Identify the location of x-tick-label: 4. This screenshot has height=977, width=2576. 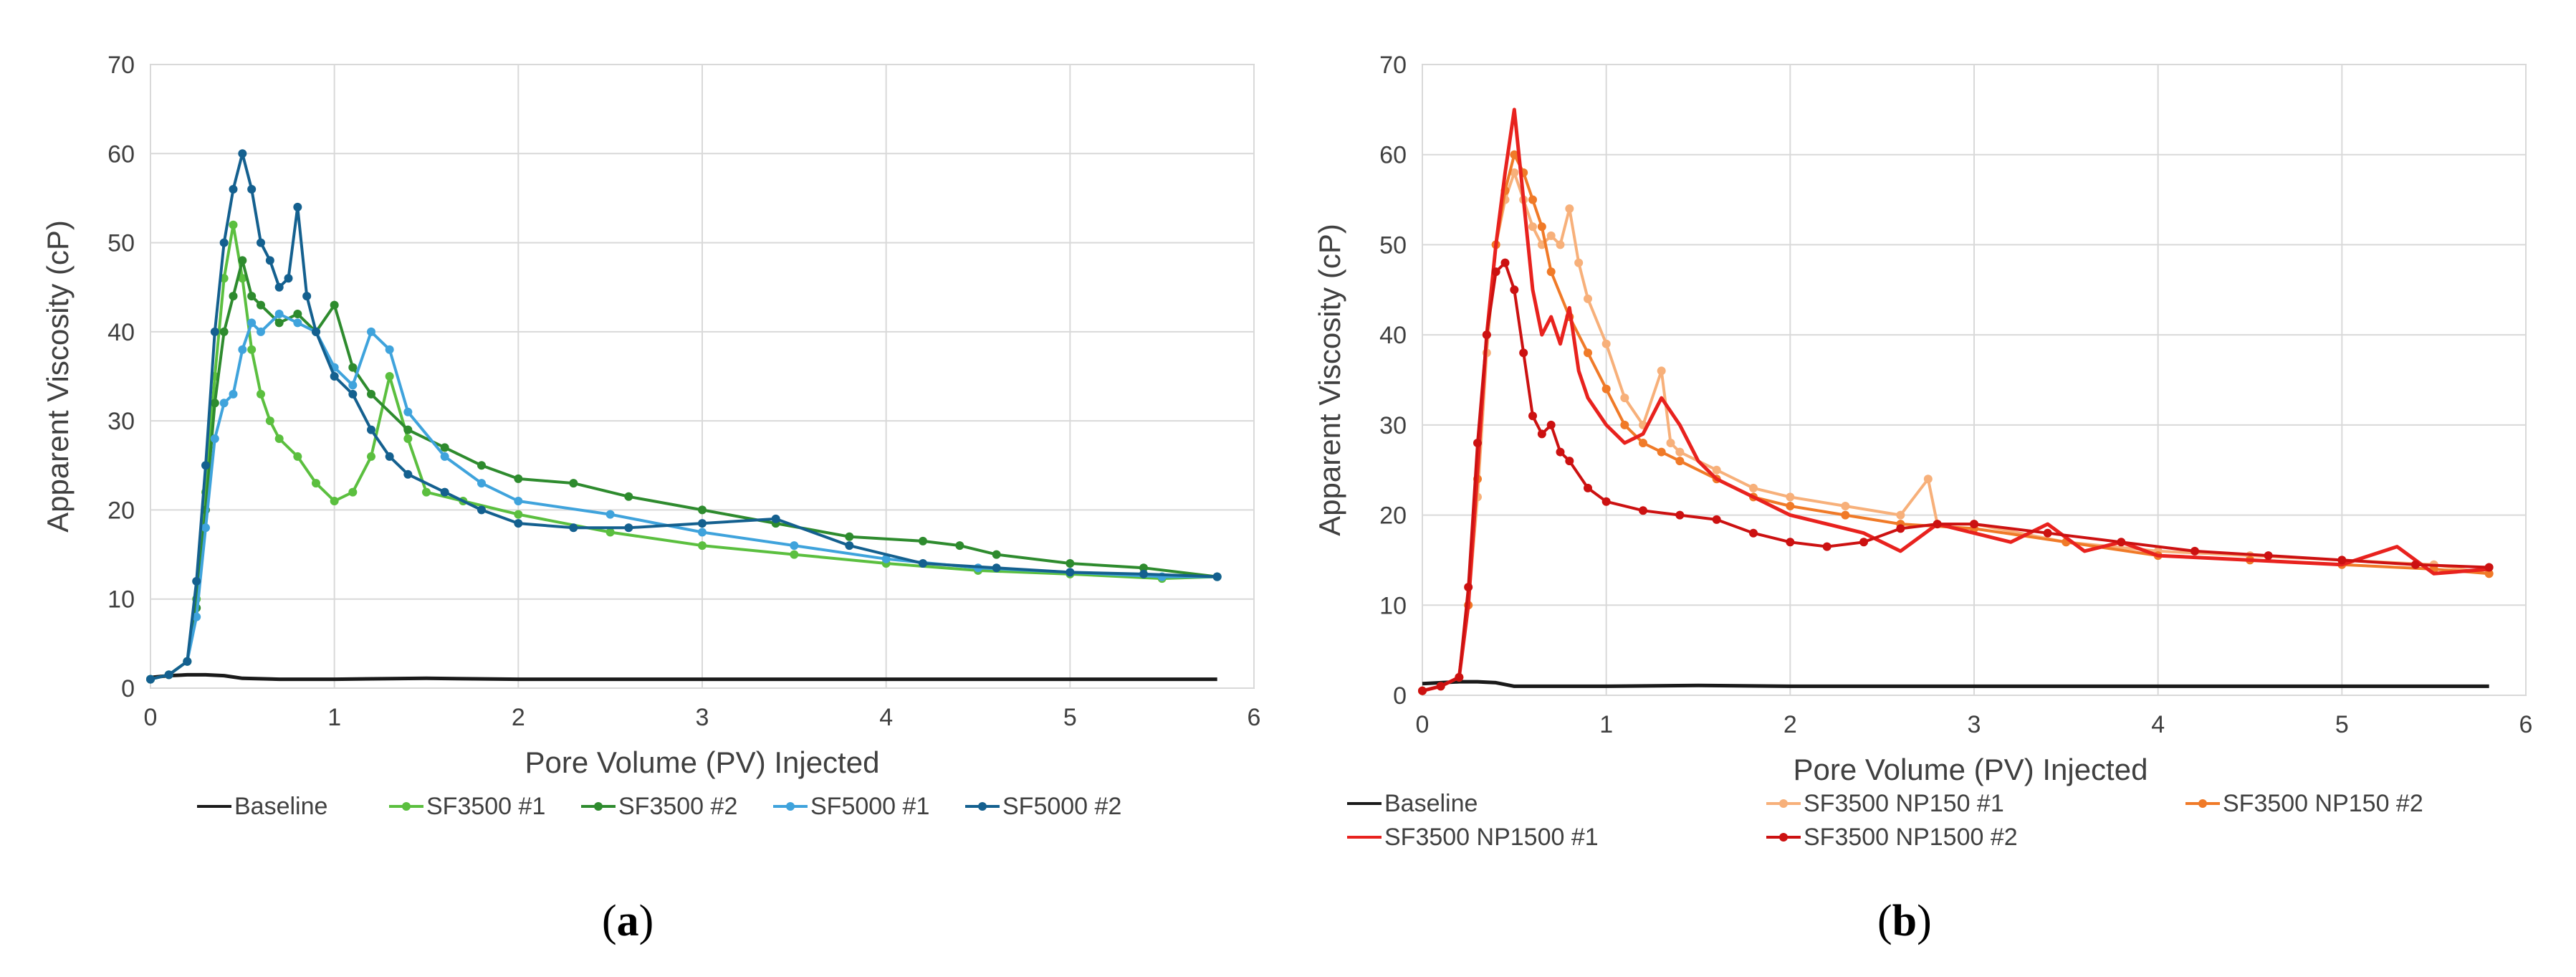
(2158, 724).